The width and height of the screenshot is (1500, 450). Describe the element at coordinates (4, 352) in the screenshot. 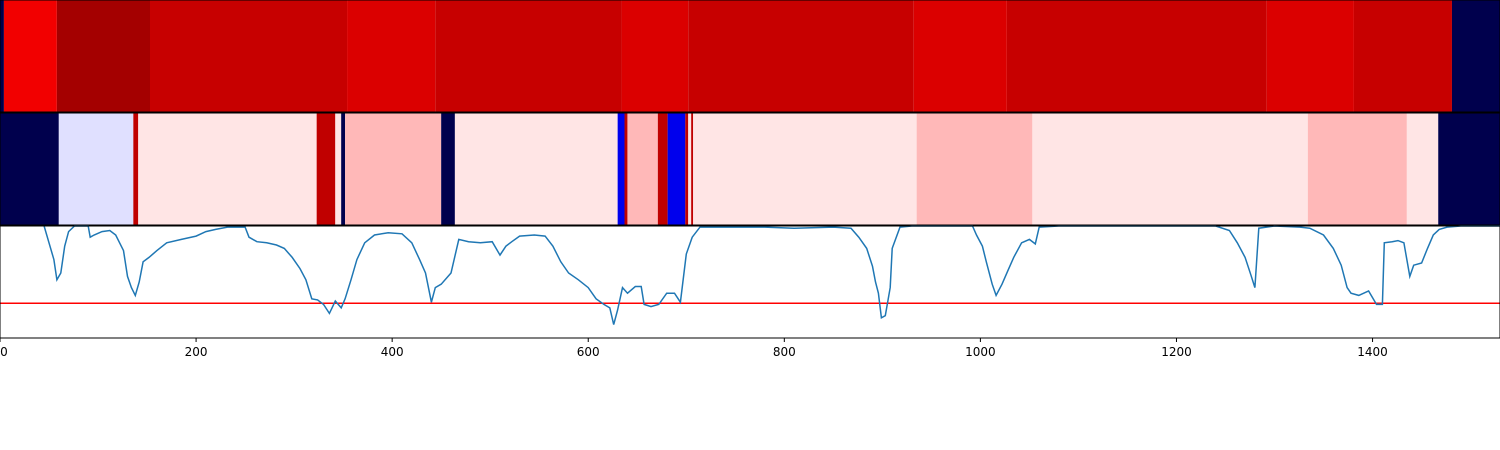

I see `x-tick-label-0: 0` at that location.